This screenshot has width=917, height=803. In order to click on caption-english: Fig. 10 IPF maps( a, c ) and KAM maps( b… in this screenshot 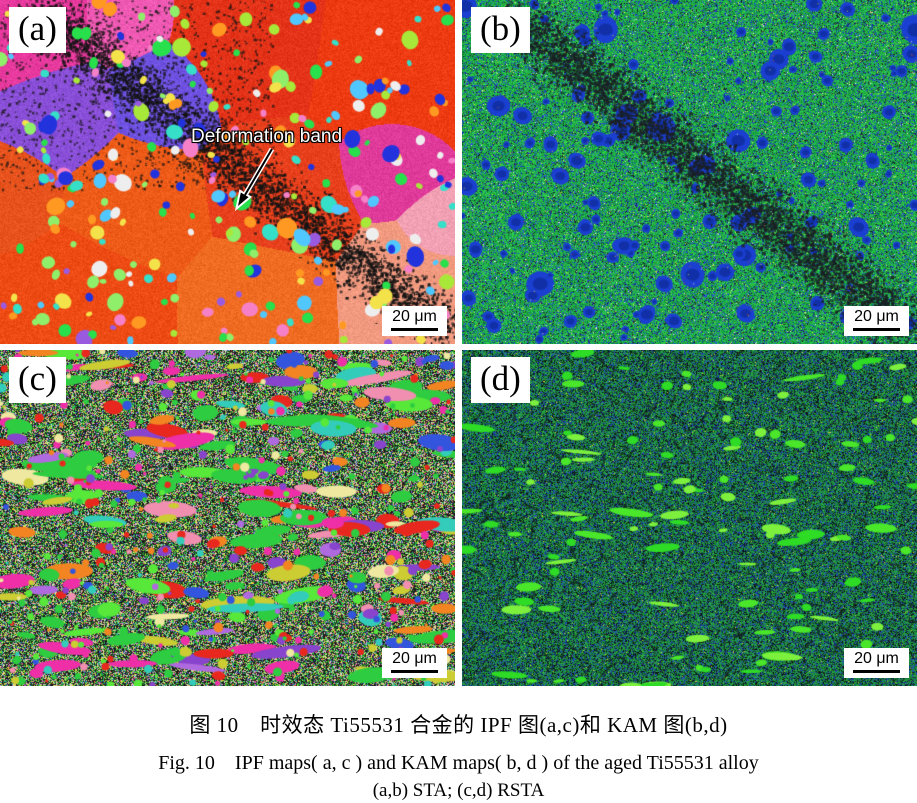, I will do `click(458, 763)`.